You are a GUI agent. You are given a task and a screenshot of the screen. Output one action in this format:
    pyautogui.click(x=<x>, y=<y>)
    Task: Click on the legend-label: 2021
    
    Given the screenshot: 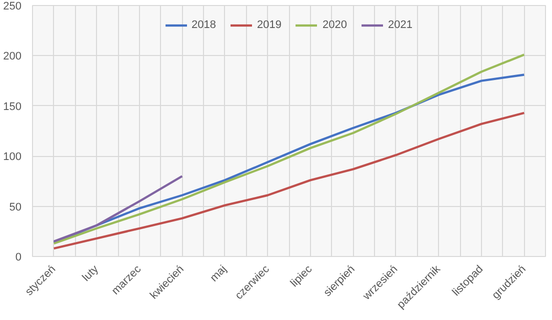 What is the action you would take?
    pyautogui.click(x=400, y=25)
    